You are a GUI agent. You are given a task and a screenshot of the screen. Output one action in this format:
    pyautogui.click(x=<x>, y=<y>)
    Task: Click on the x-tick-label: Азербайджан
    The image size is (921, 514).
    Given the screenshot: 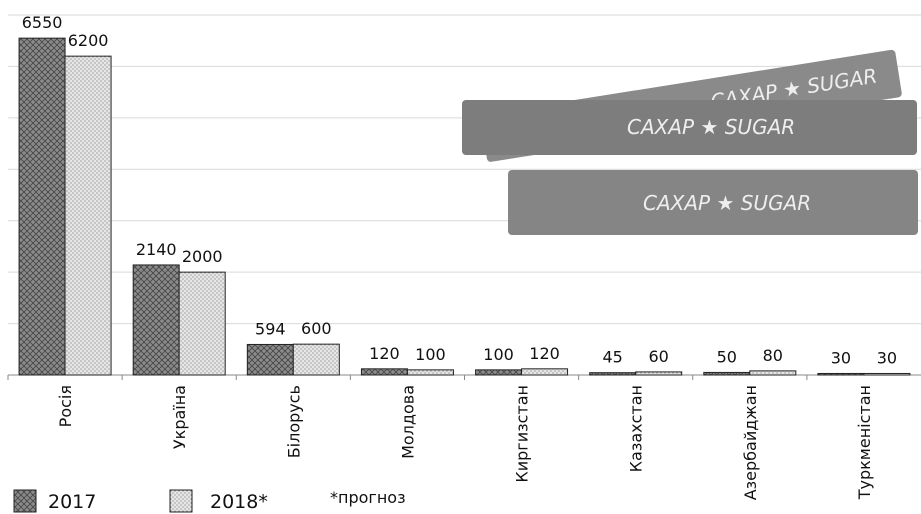 What is the action you would take?
    pyautogui.click(x=750, y=442)
    